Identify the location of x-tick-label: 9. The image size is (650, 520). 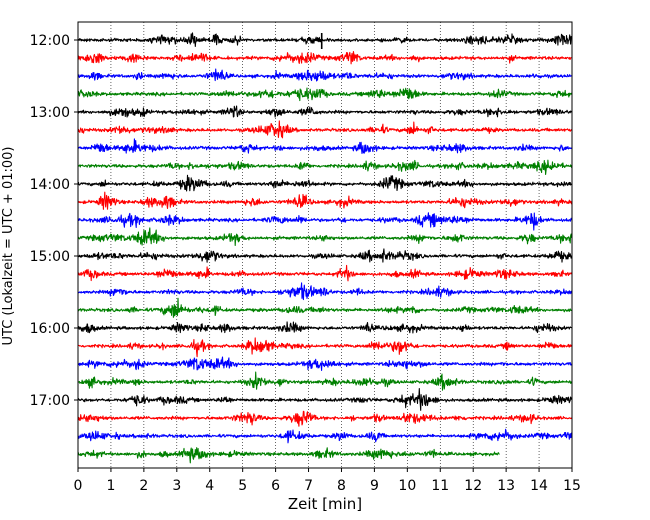
(374, 486).